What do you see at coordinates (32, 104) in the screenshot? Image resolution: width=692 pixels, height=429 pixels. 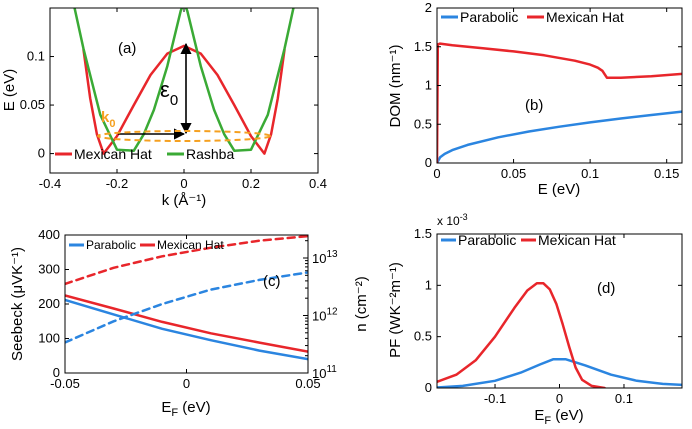 I see `y-tick-label: 0.05` at bounding box center [32, 104].